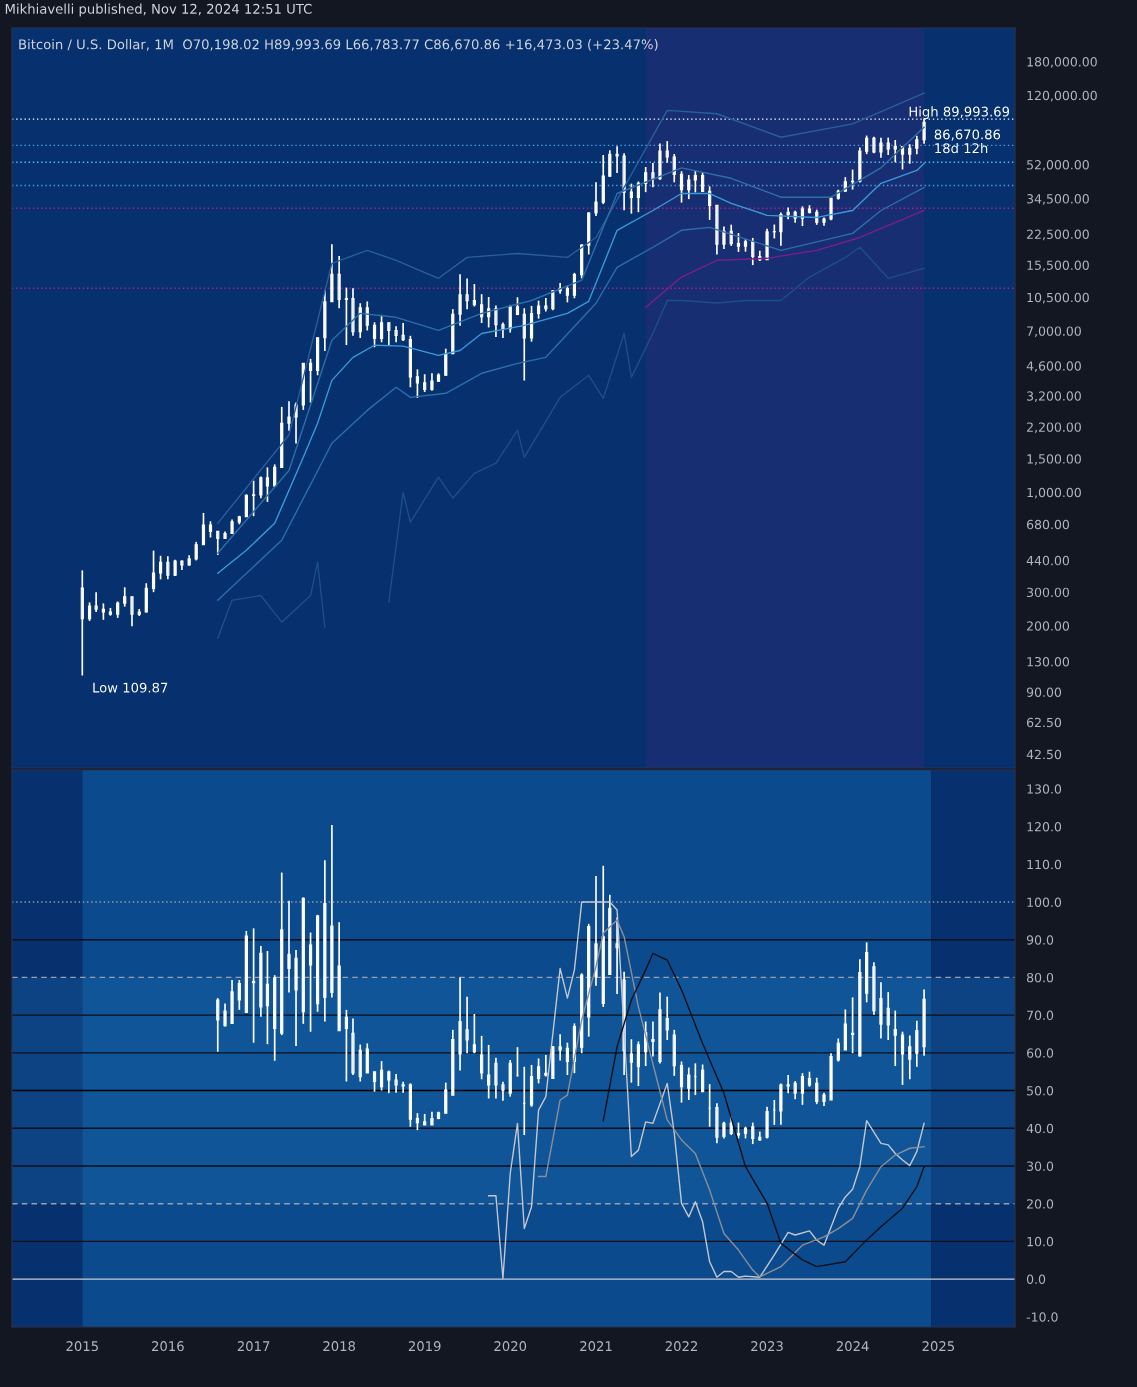 The image size is (1137, 1387). What do you see at coordinates (767, 1346) in the screenshot?
I see `x-tick-label: 2023` at bounding box center [767, 1346].